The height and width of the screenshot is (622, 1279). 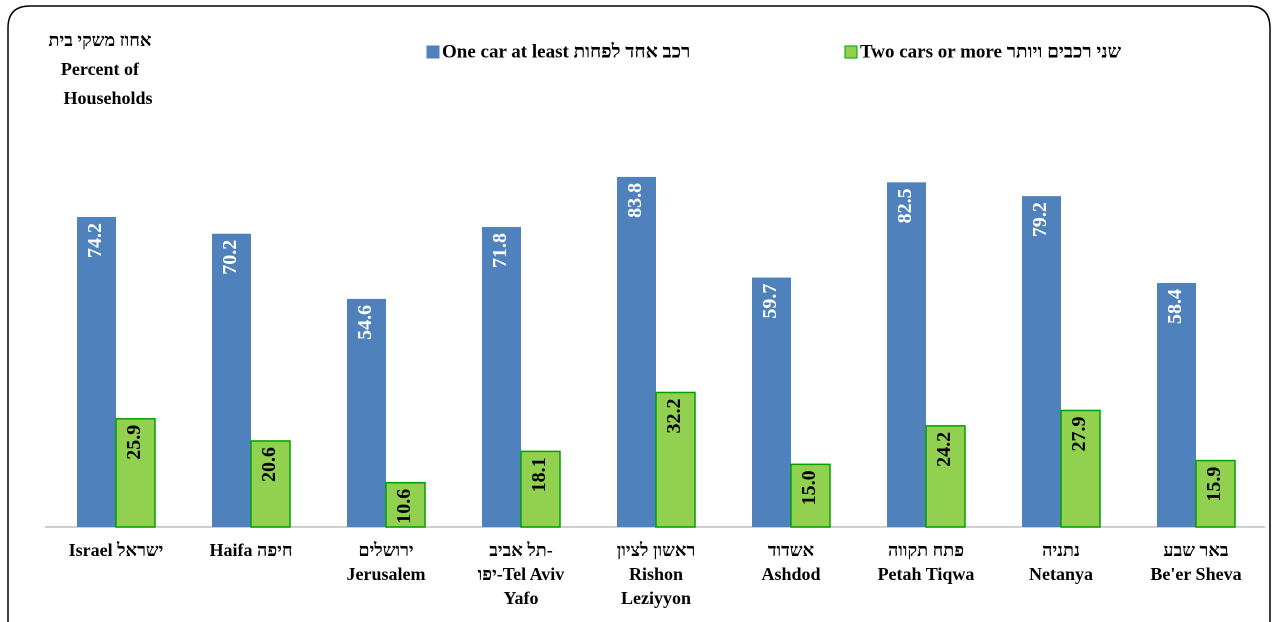 What do you see at coordinates (1214, 484) in the screenshot?
I see `value-label: 15.9` at bounding box center [1214, 484].